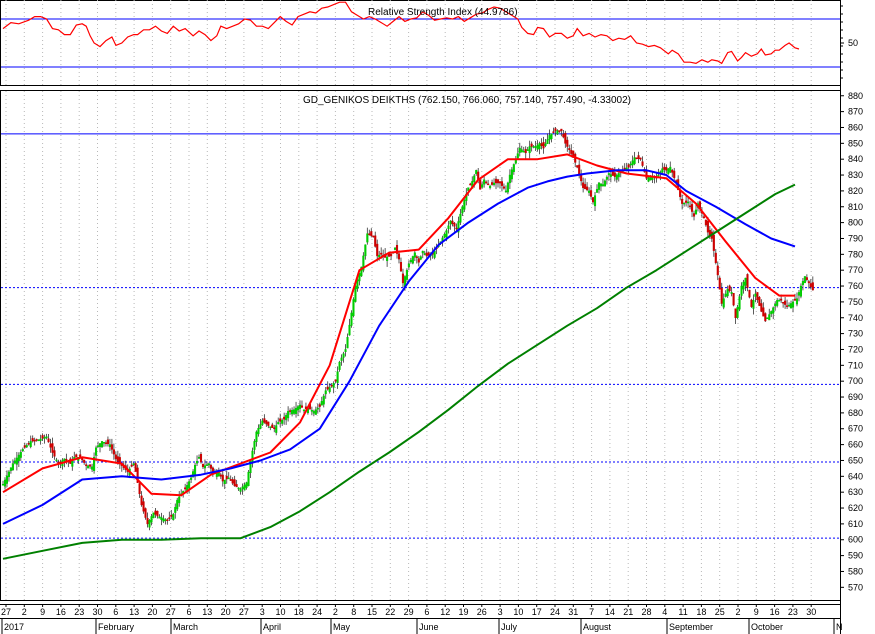 The height and width of the screenshot is (634, 875). Describe the element at coordinates (855, 492) in the screenshot. I see `y-tick-label: 630` at that location.